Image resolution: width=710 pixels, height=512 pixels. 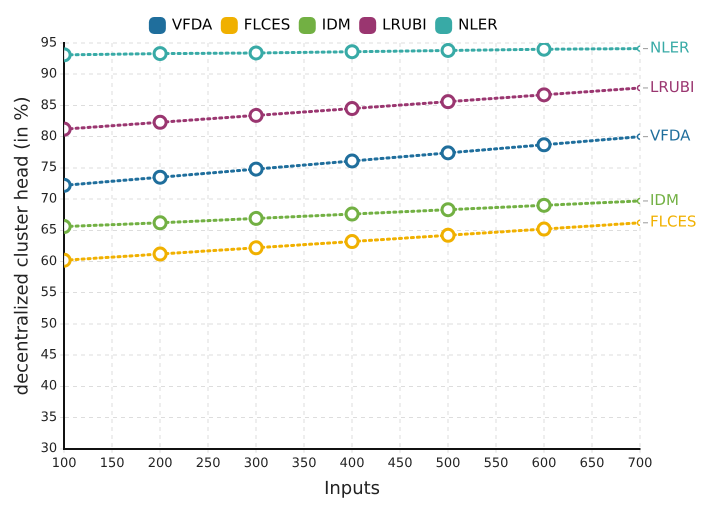 What do you see at coordinates (64, 463) in the screenshot?
I see `x-tick-label: 100` at bounding box center [64, 463].